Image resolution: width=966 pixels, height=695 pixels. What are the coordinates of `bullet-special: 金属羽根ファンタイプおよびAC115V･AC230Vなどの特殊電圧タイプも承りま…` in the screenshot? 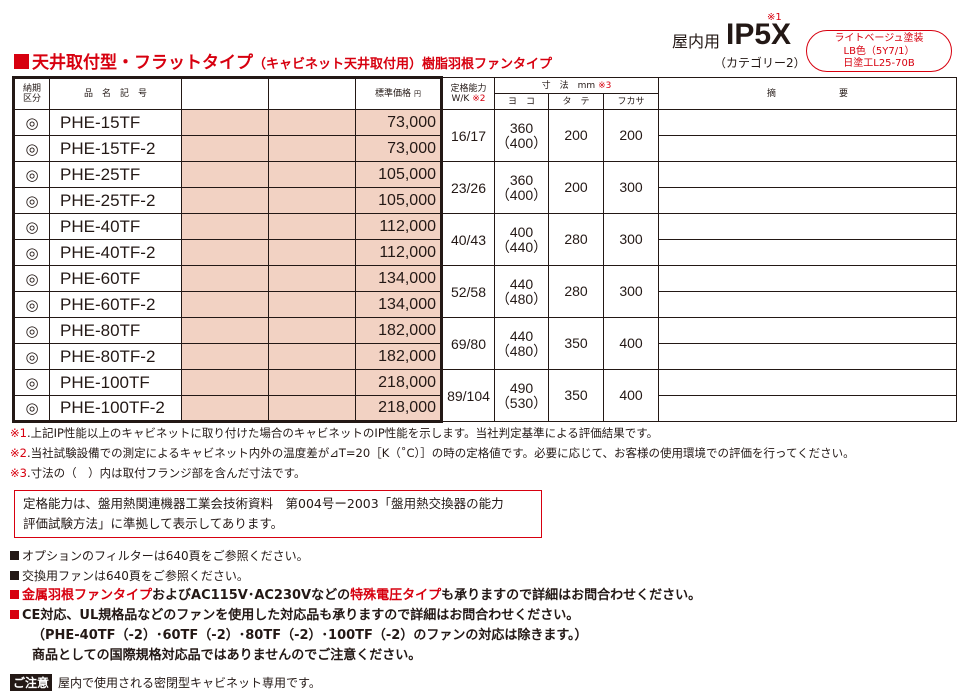 It's located at (355, 596).